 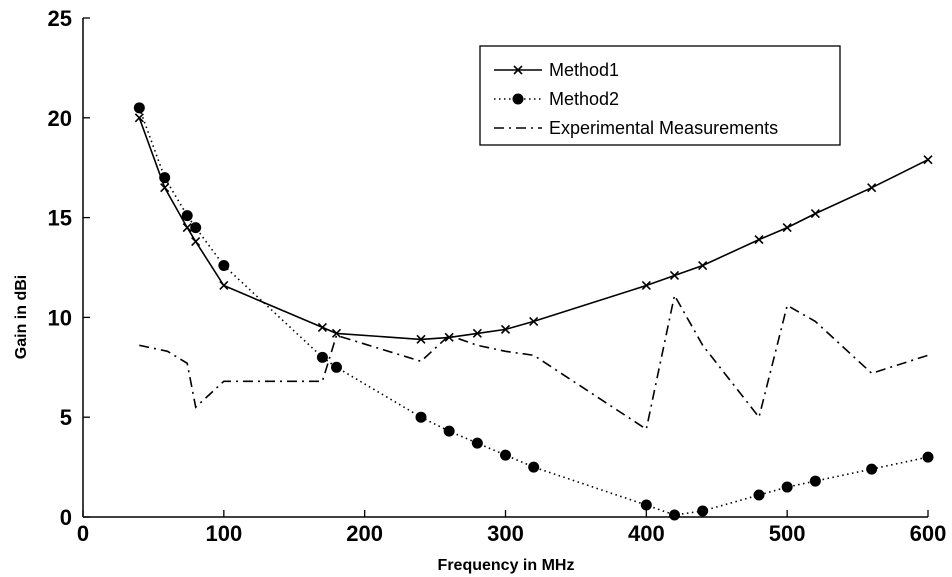 I want to click on legend: Method1 Method2 Experimental Measurements, so click(x=660, y=95).